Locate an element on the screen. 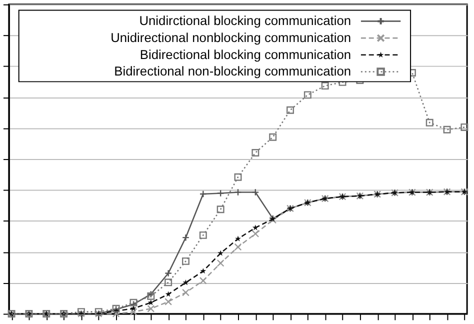  legend-label: Unidirctional blocking communication is located at coordinates (245, 20).